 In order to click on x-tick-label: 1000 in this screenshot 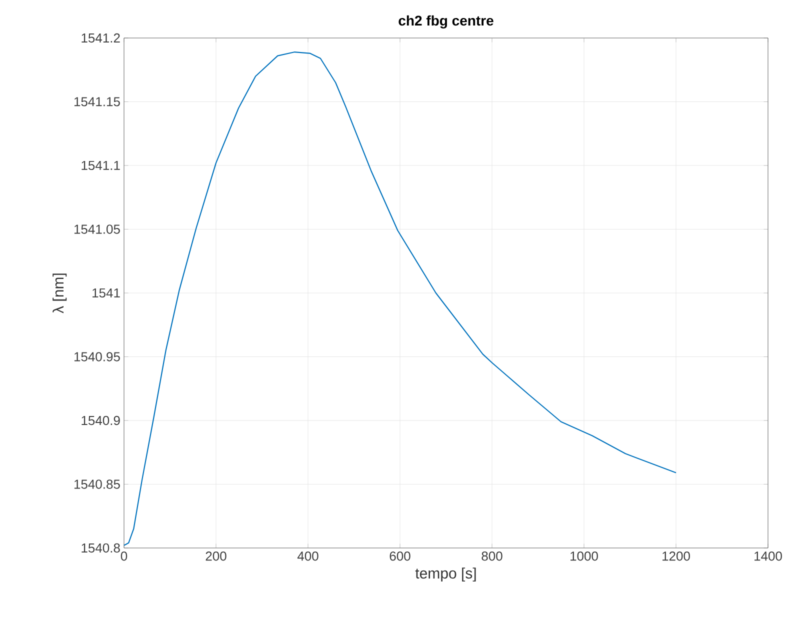, I will do `click(584, 556)`.